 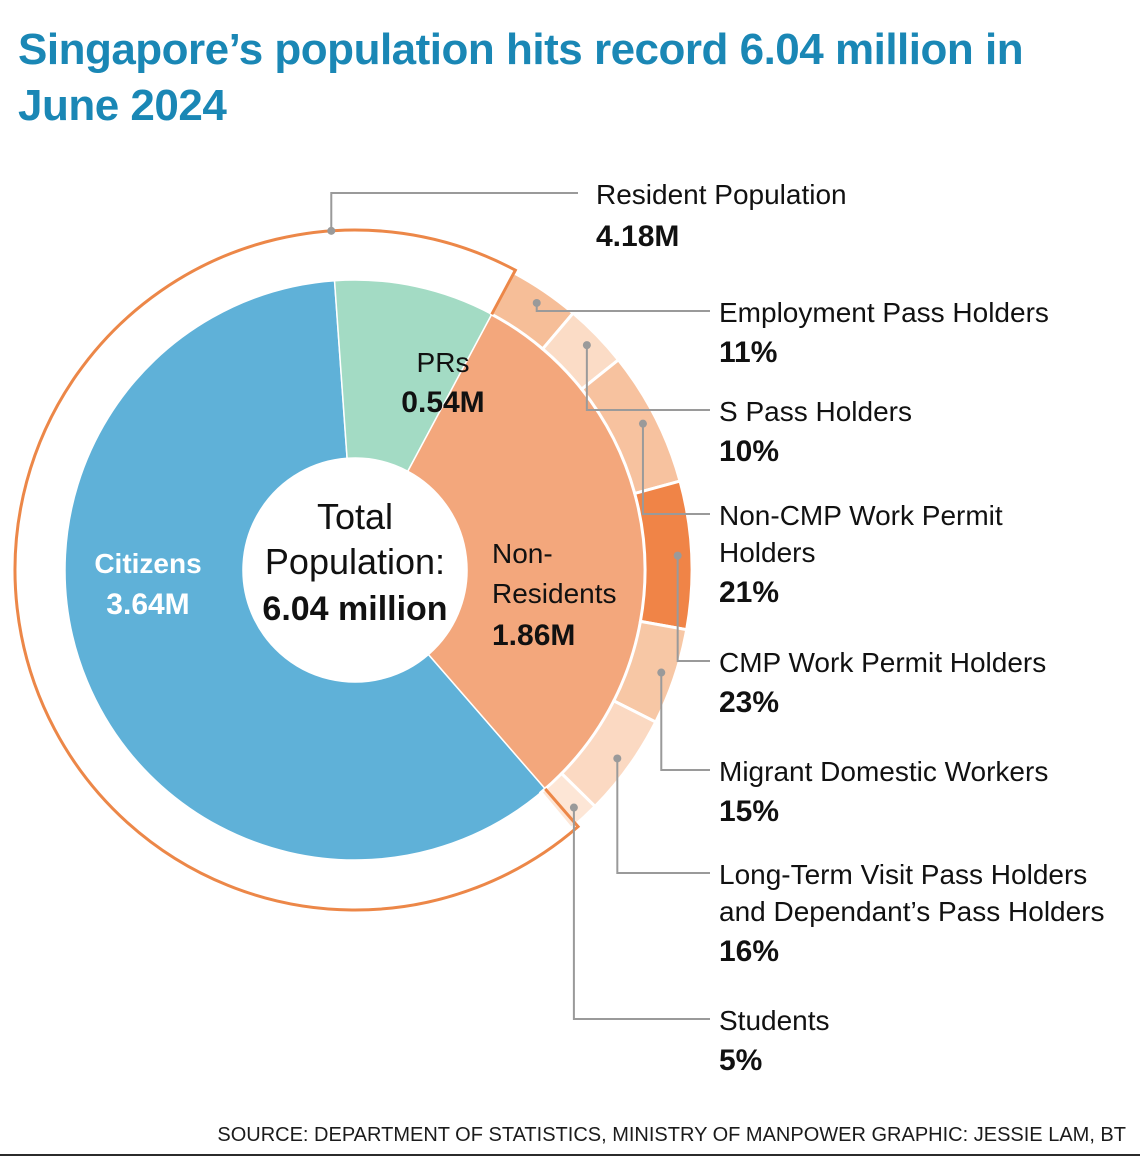 I want to click on center-label-population: Population:, so click(x=355, y=561).